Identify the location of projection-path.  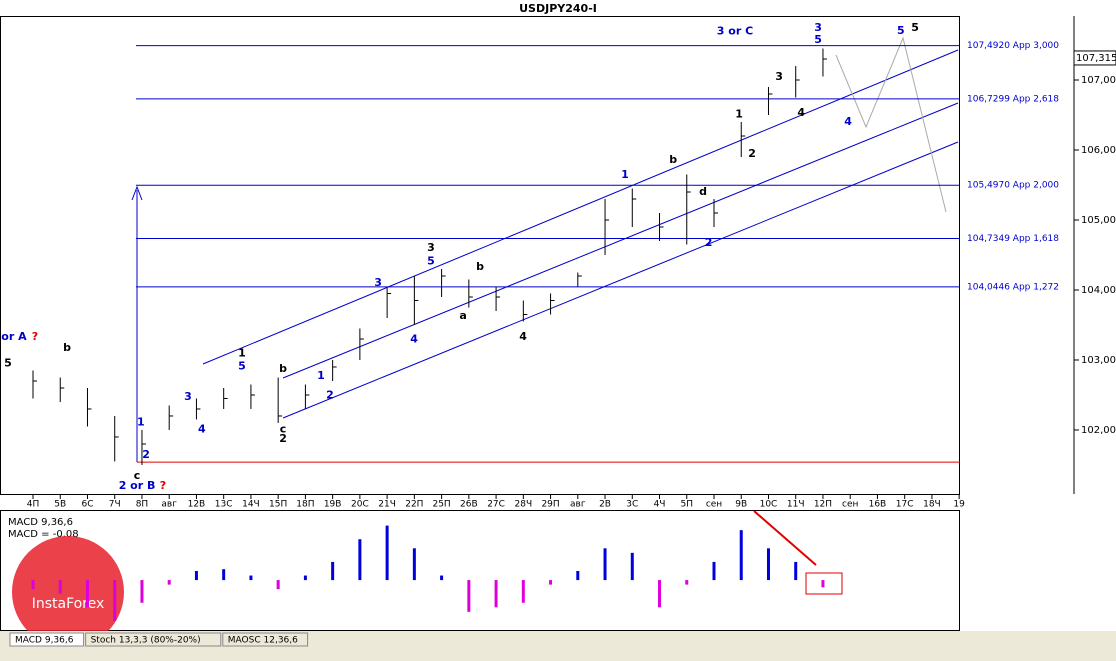
(891, 124).